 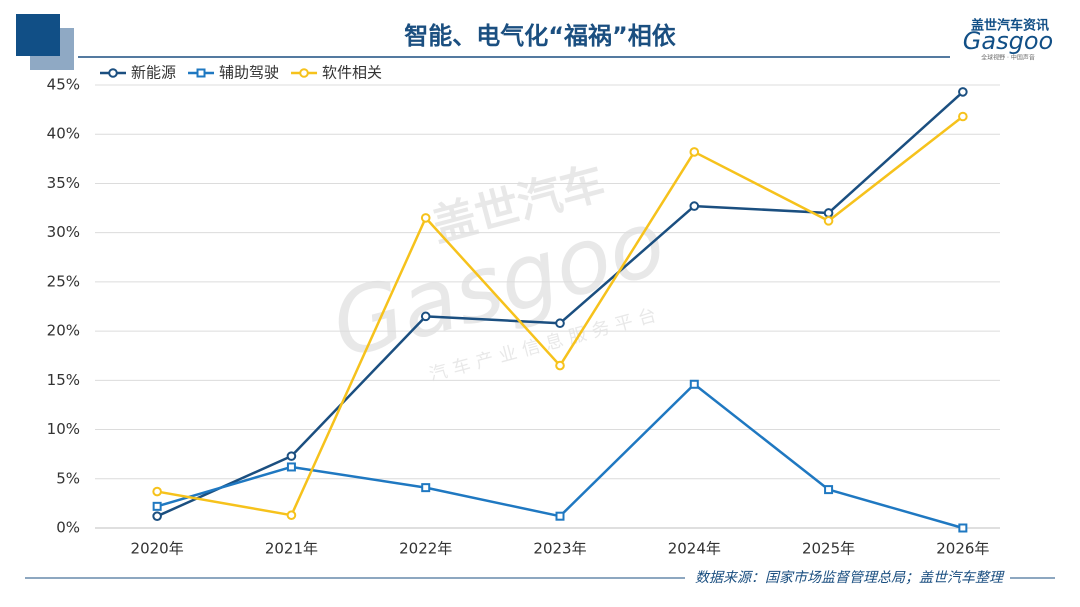 I want to click on legend-label: 软件相关, so click(x=352, y=73).